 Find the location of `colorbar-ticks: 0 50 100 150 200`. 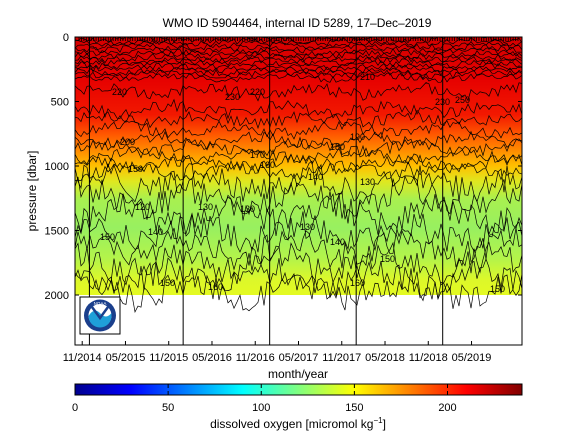

colorbar-ticks: 0 50 100 150 200 is located at coordinates (264, 399).